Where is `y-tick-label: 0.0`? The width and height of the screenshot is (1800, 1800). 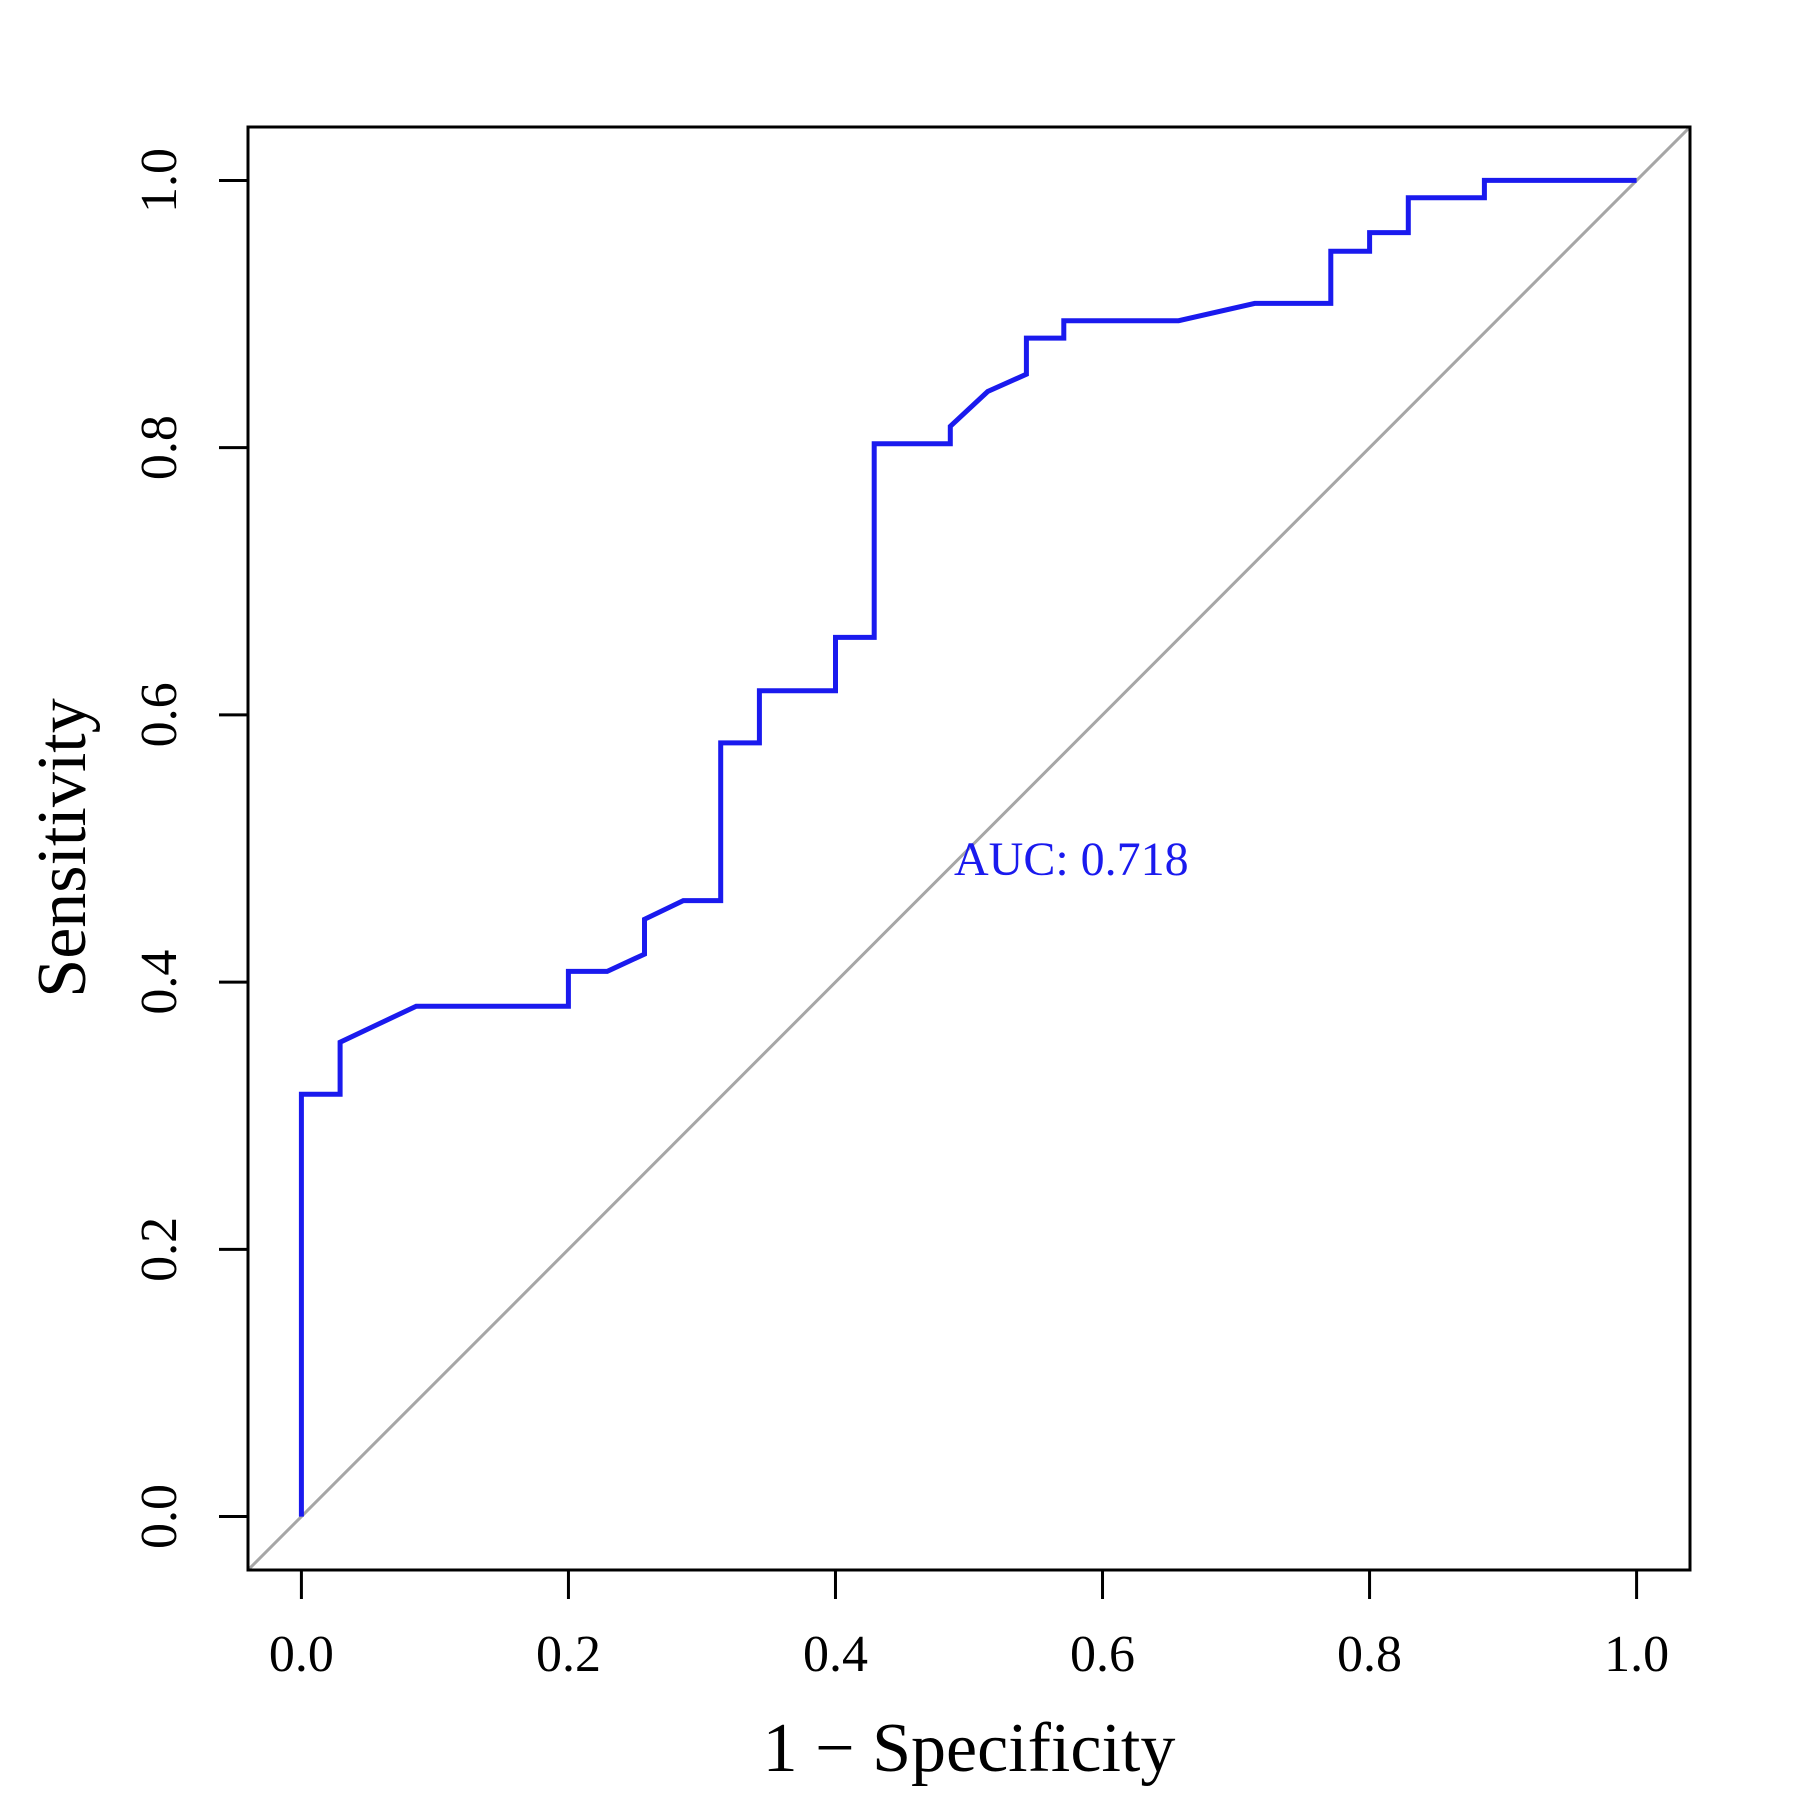
y-tick-label: 0.0 is located at coordinates (159, 1516).